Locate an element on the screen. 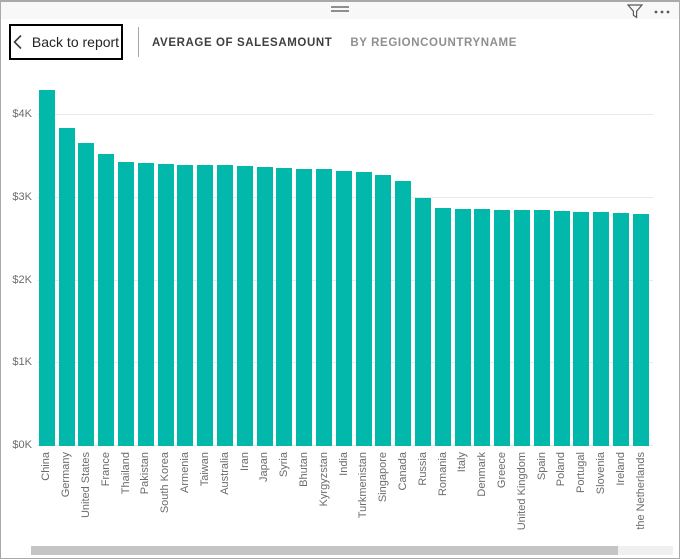  filter-icon is located at coordinates (635, 11).